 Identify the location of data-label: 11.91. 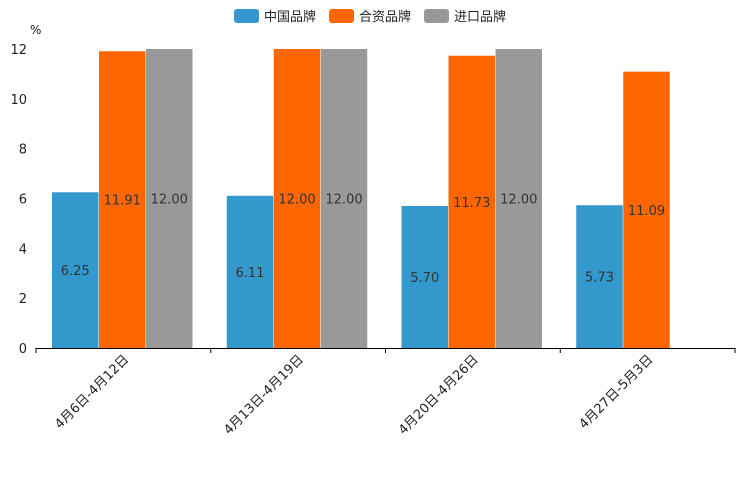
(122, 201).